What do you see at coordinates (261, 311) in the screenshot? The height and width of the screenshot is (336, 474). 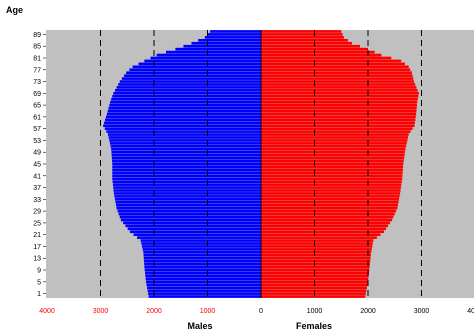 I see `x-tick-label: 0` at bounding box center [261, 311].